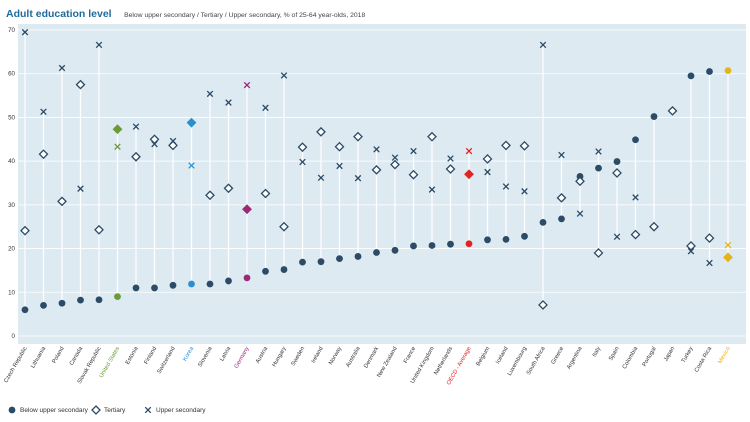 The height and width of the screenshot is (422, 750). I want to click on x-tick-label: Sweden, so click(299, 356).